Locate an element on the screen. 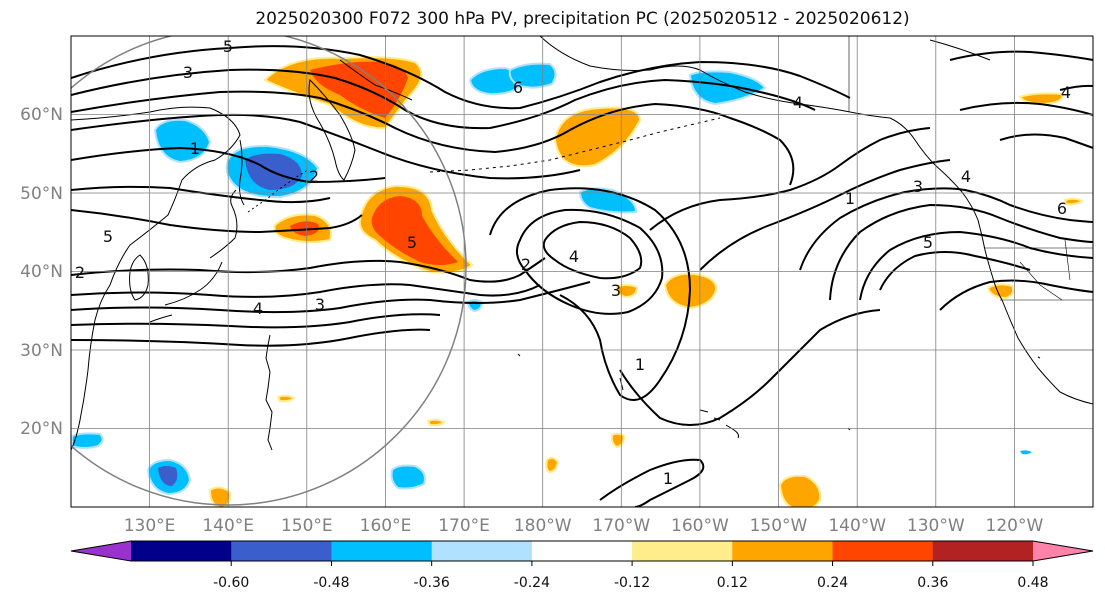 This screenshot has width=1105, height=605. lon-label: 170°W is located at coordinates (621, 526).